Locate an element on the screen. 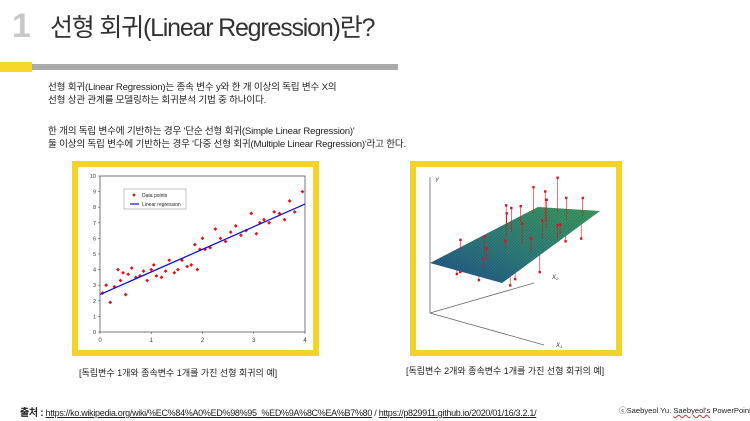 The width and height of the screenshot is (750, 421). x1-axis is located at coordinates (487, 329).